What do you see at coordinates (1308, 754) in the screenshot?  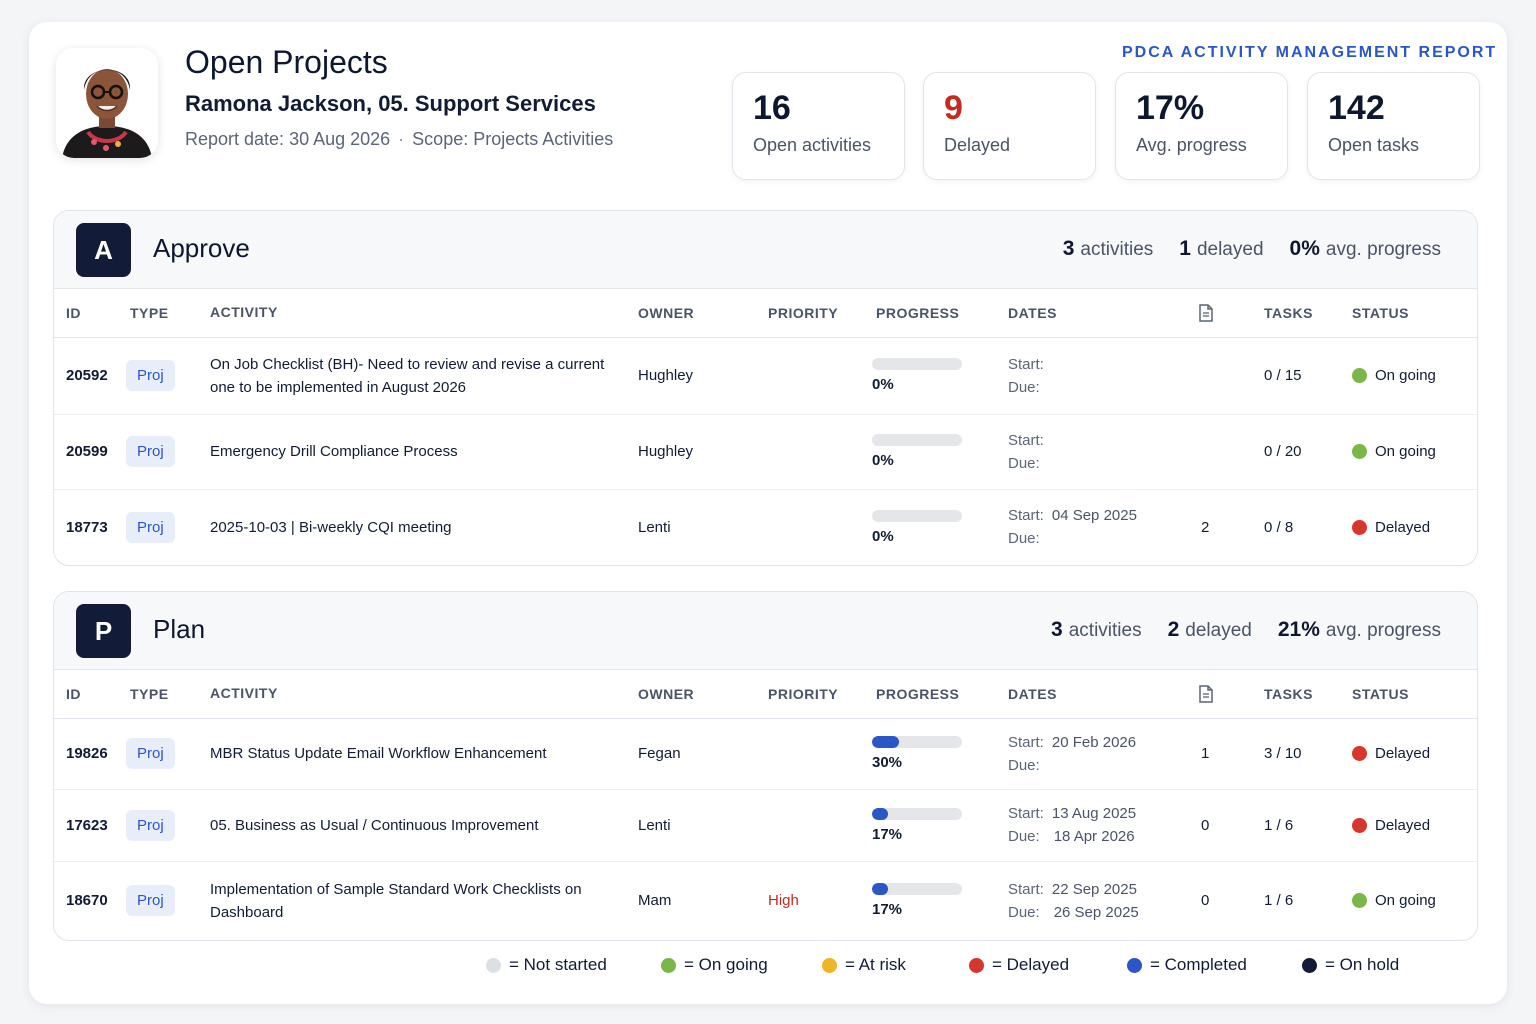 I see `tasks-count: 3 / 10` at bounding box center [1308, 754].